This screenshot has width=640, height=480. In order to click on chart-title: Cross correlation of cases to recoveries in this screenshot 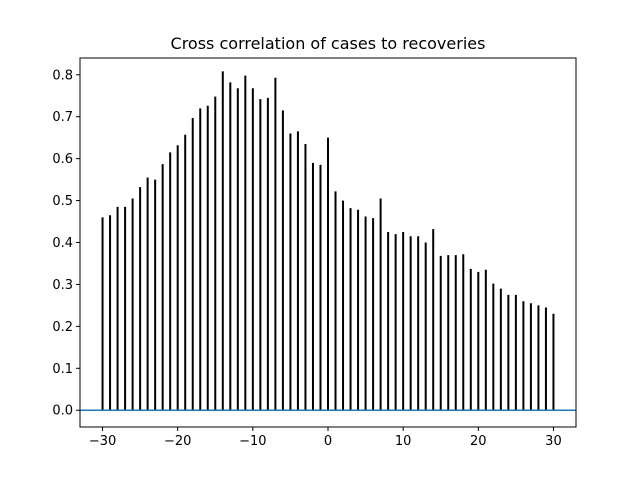, I will do `click(328, 43)`.